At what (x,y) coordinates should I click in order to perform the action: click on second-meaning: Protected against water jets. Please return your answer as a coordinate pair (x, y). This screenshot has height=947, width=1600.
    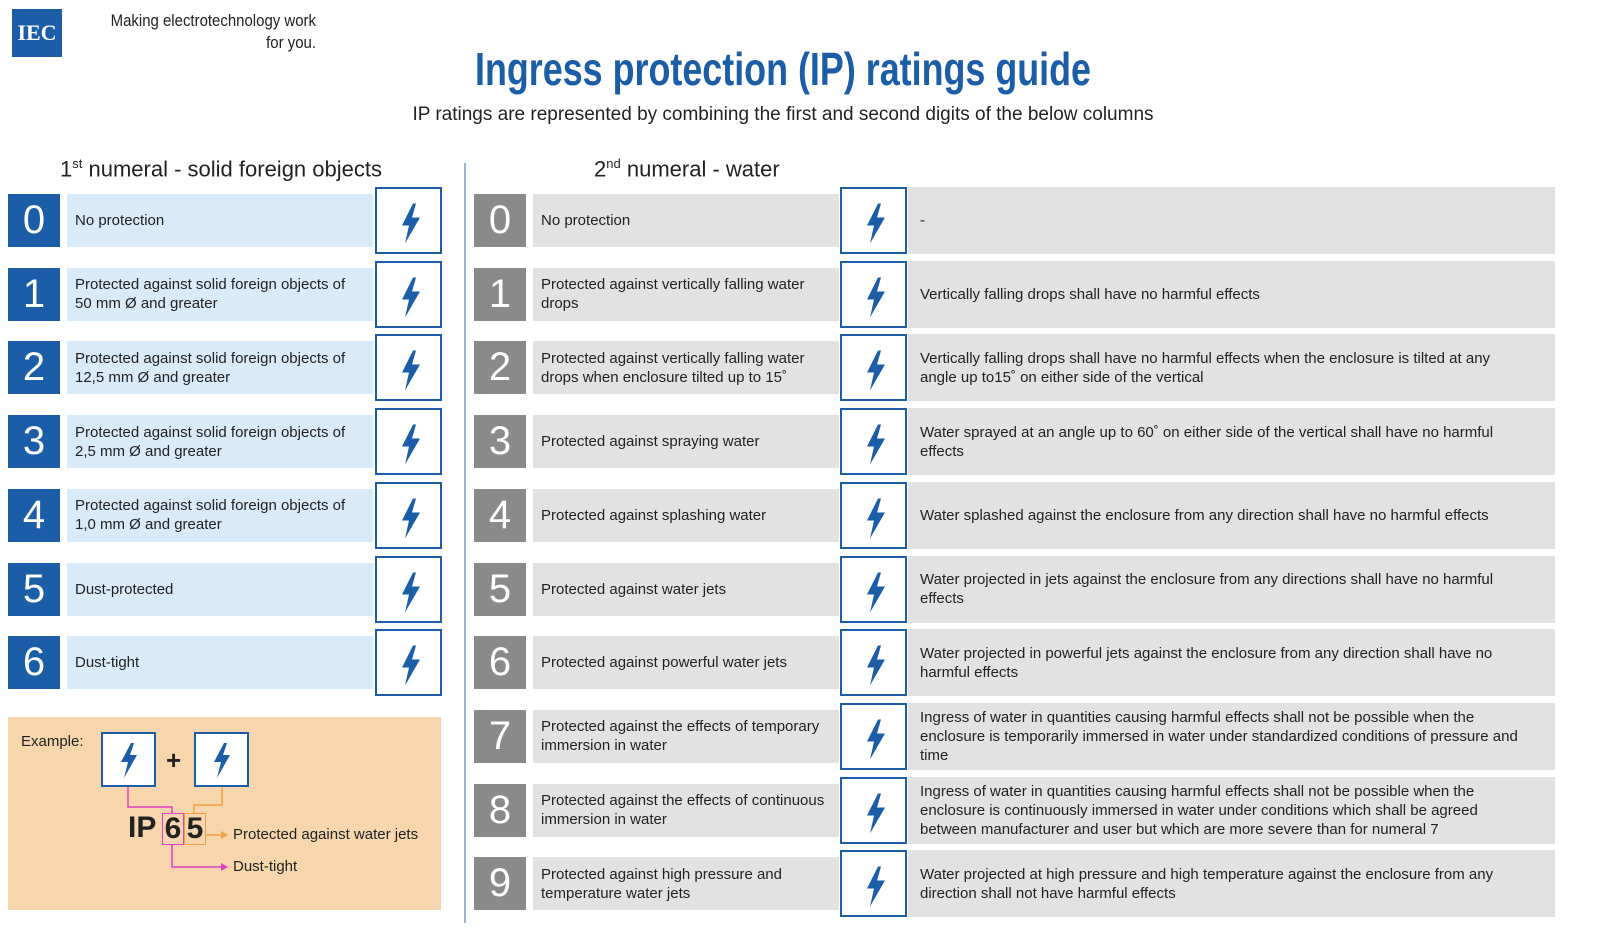
    Looking at the image, I should click on (326, 834).